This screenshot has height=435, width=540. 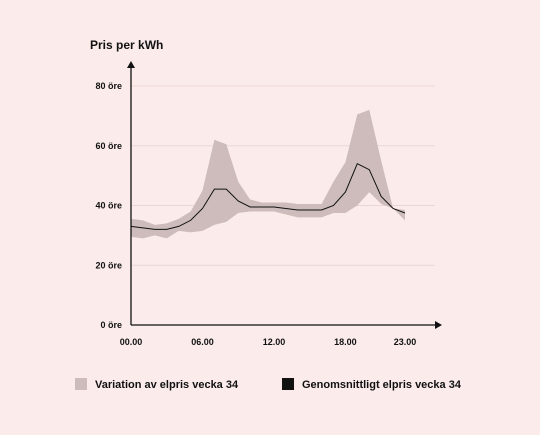 I want to click on y-tick-label: 0 öre, so click(x=111, y=325).